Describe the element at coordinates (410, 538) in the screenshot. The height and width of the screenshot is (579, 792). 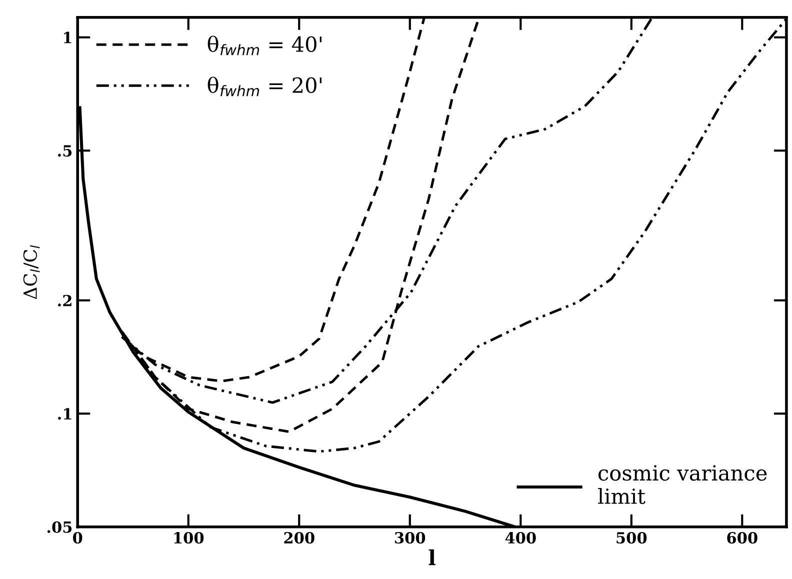
I see `x-tick-label: 300` at that location.